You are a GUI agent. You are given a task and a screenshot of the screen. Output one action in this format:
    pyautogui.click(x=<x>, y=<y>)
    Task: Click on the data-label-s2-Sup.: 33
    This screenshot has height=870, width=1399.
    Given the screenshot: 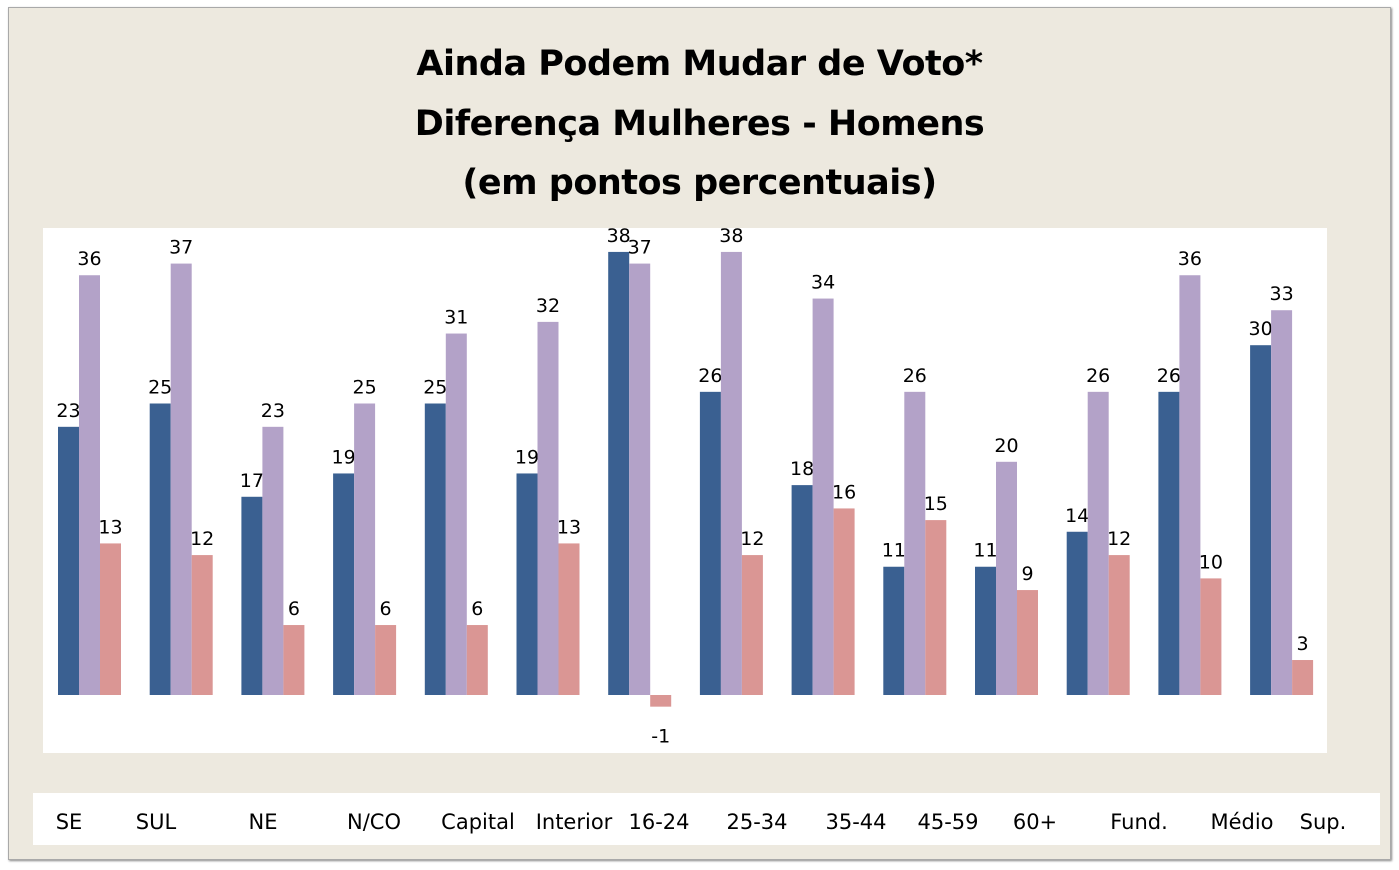 What is the action you would take?
    pyautogui.click(x=1282, y=294)
    